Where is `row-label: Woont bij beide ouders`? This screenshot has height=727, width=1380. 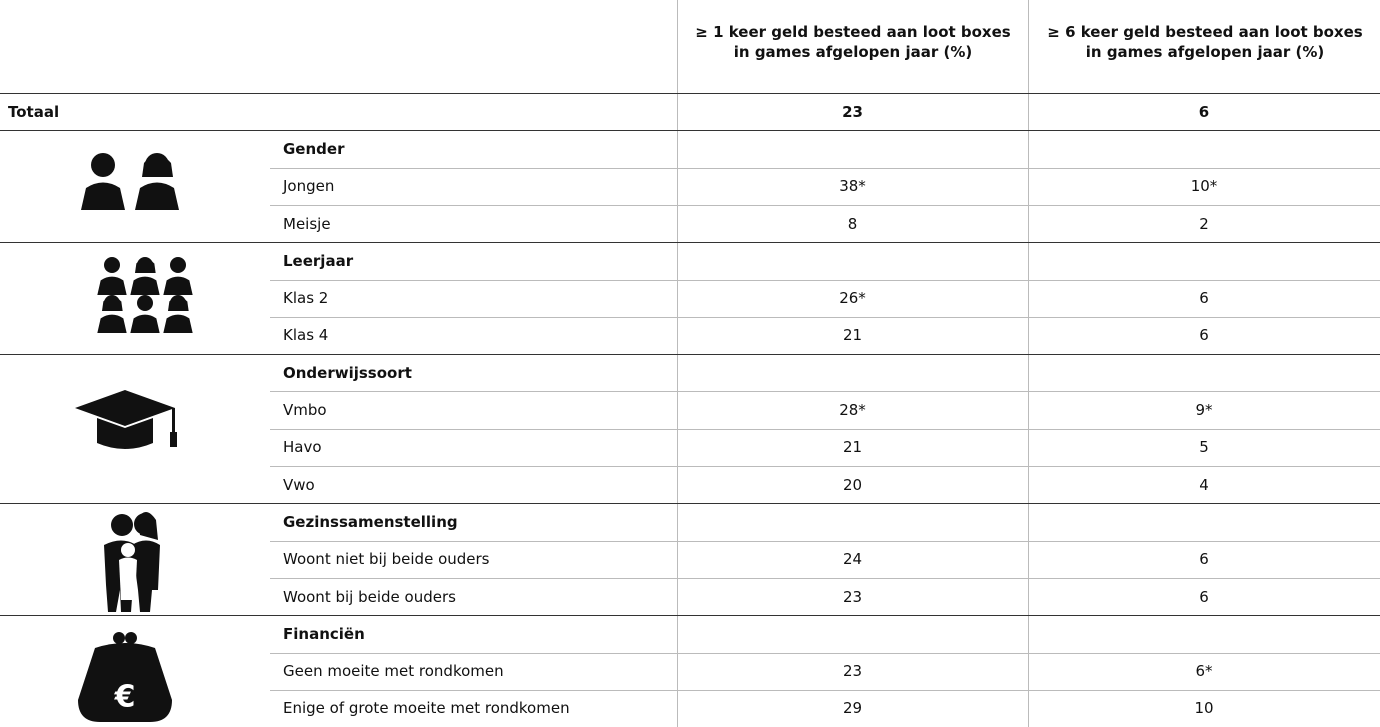 row-label: Woont bij beide ouders is located at coordinates (369, 596).